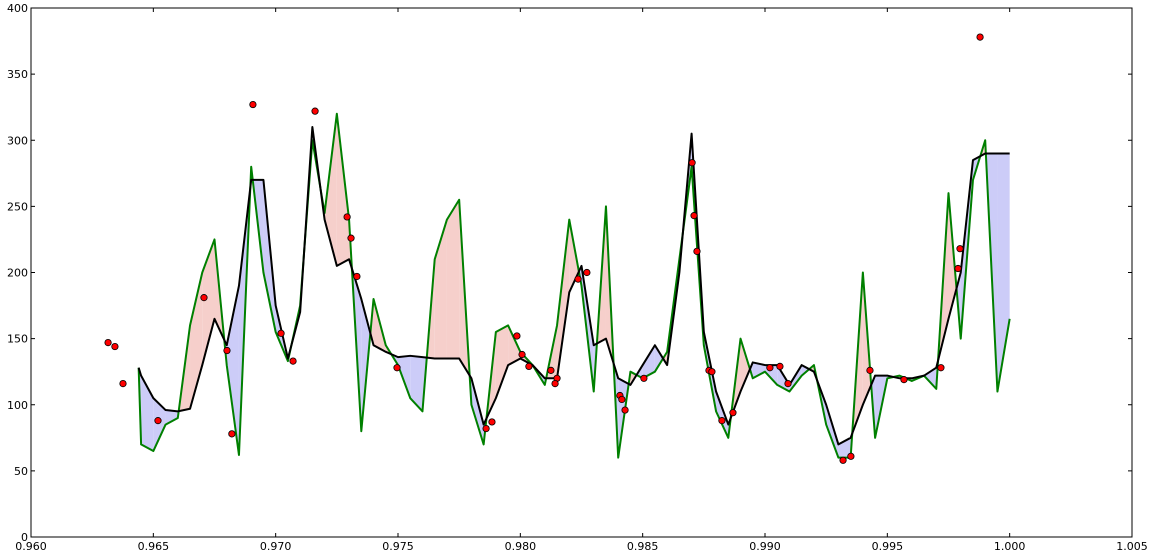 The height and width of the screenshot is (554, 1156). I want to click on x-tick-label: 0.965, so click(154, 546).